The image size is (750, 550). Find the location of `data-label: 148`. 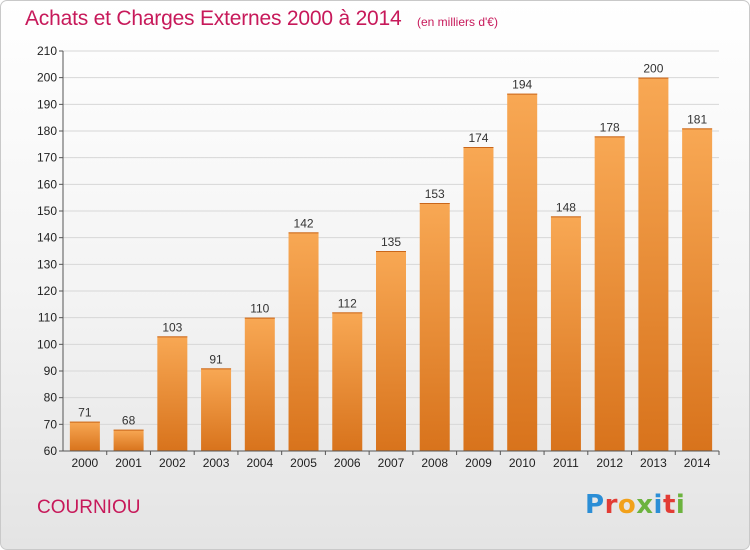

data-label: 148 is located at coordinates (566, 207).